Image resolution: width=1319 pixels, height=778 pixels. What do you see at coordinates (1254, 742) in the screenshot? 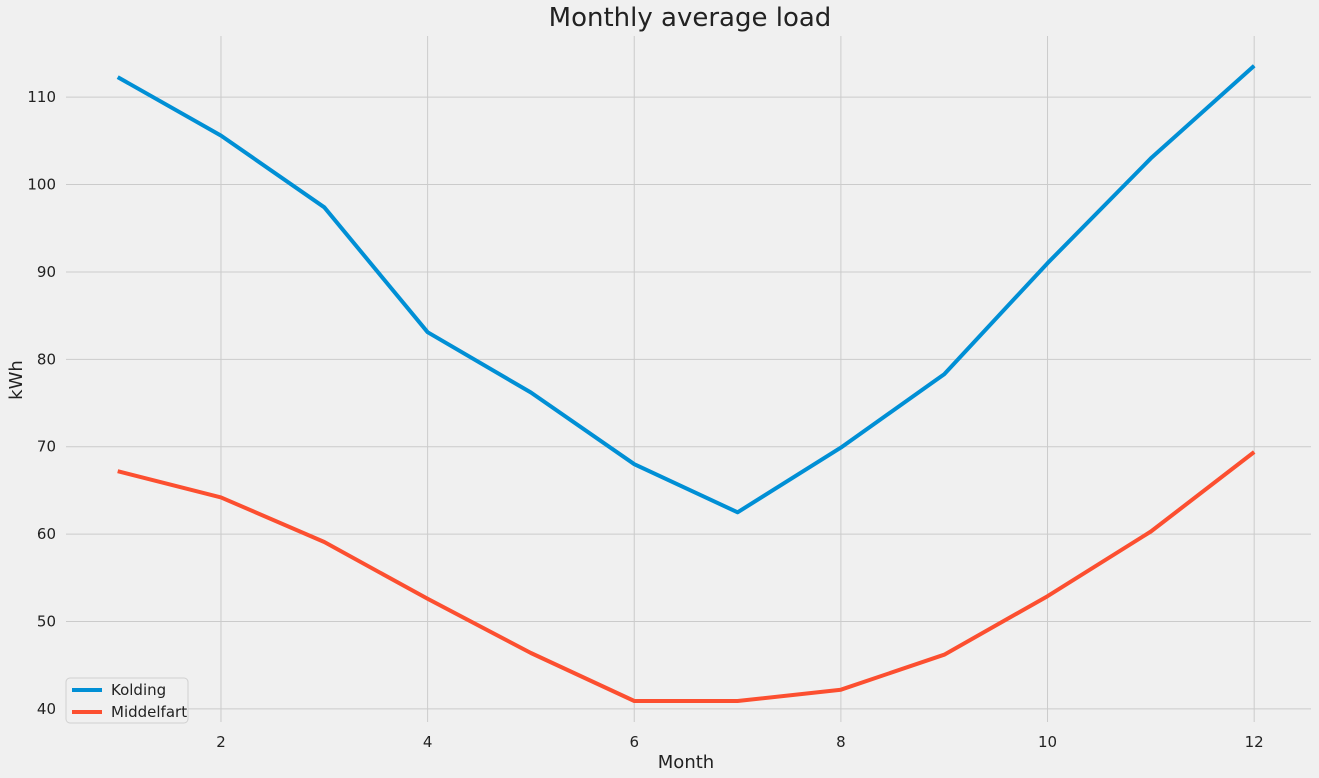
I see `x-tick-label: 12` at bounding box center [1254, 742].